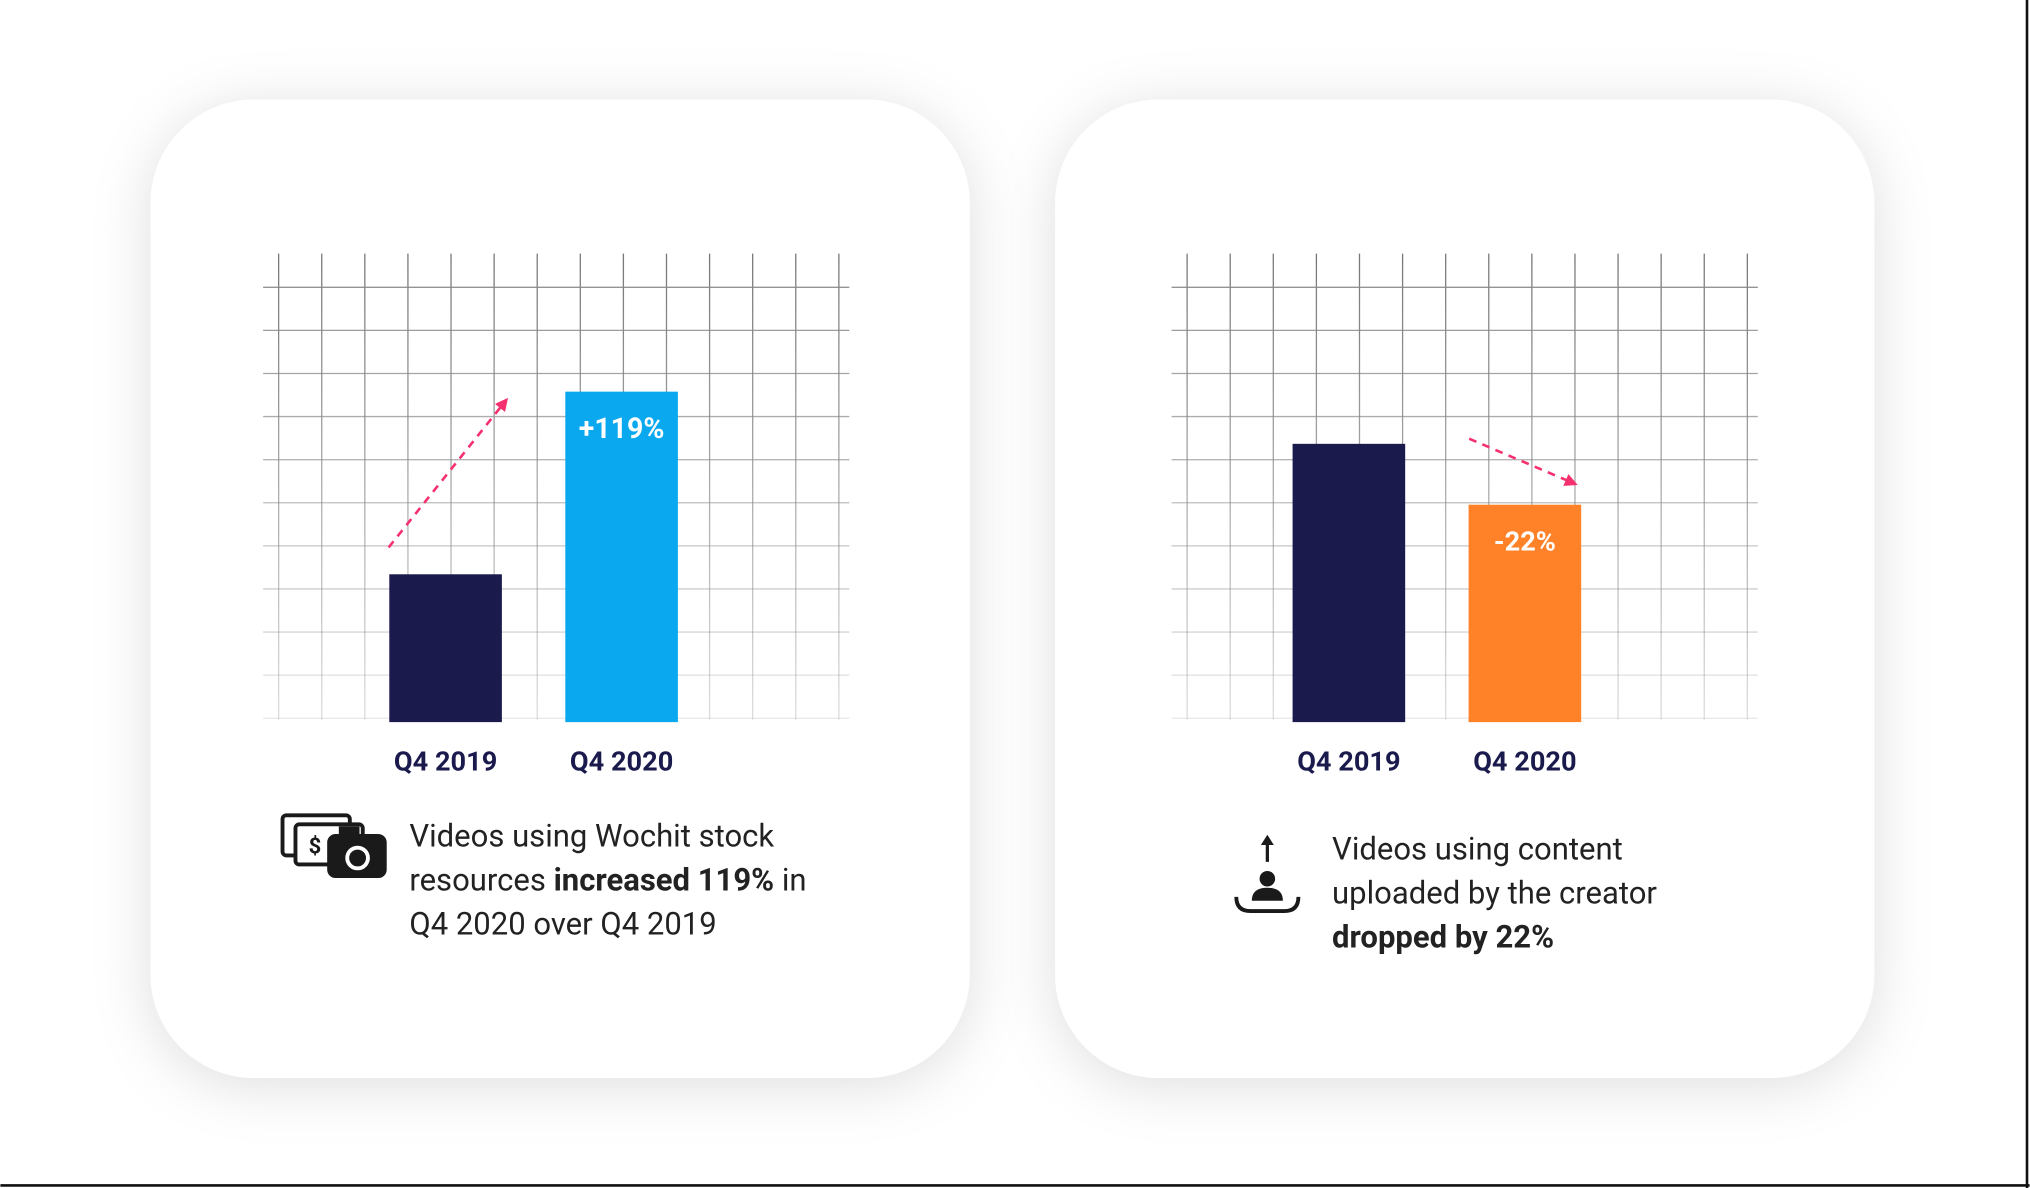 This screenshot has width=2030, height=1188. Describe the element at coordinates (481, 880) in the screenshot. I see `caption-text: resources` at that location.